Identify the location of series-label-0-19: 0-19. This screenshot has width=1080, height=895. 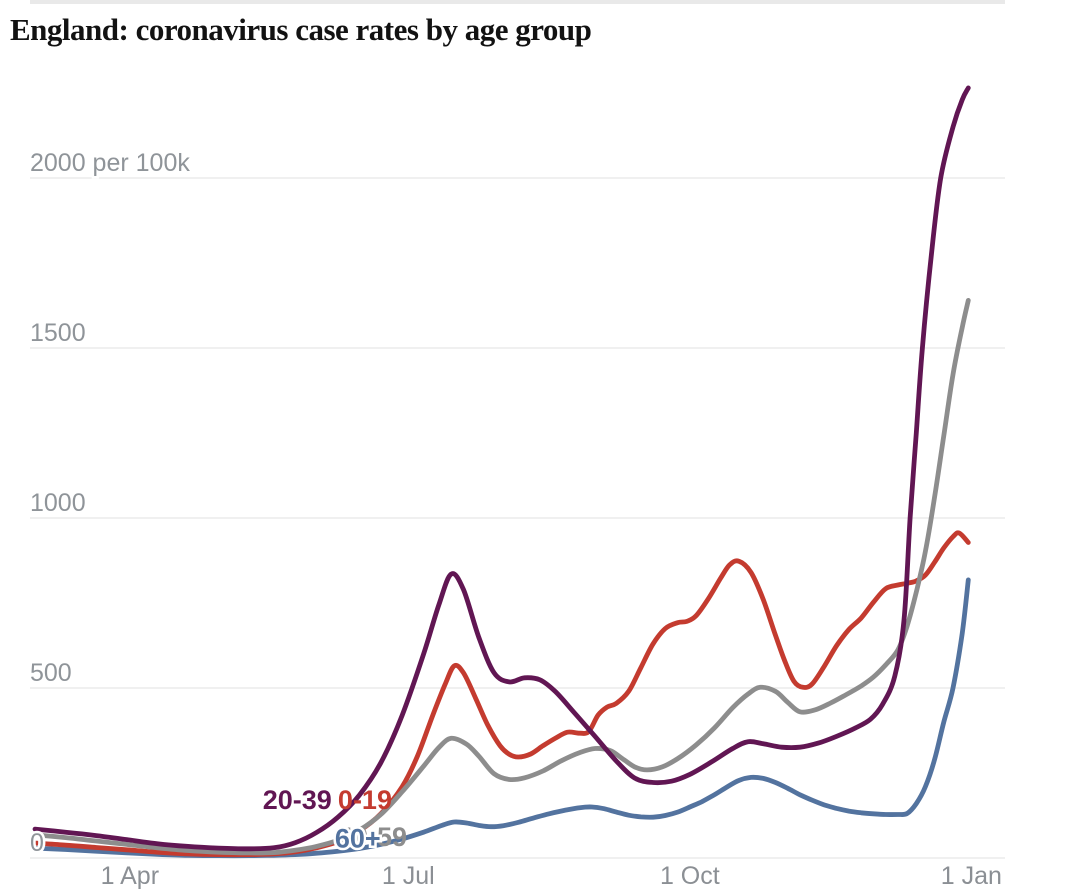
(365, 800).